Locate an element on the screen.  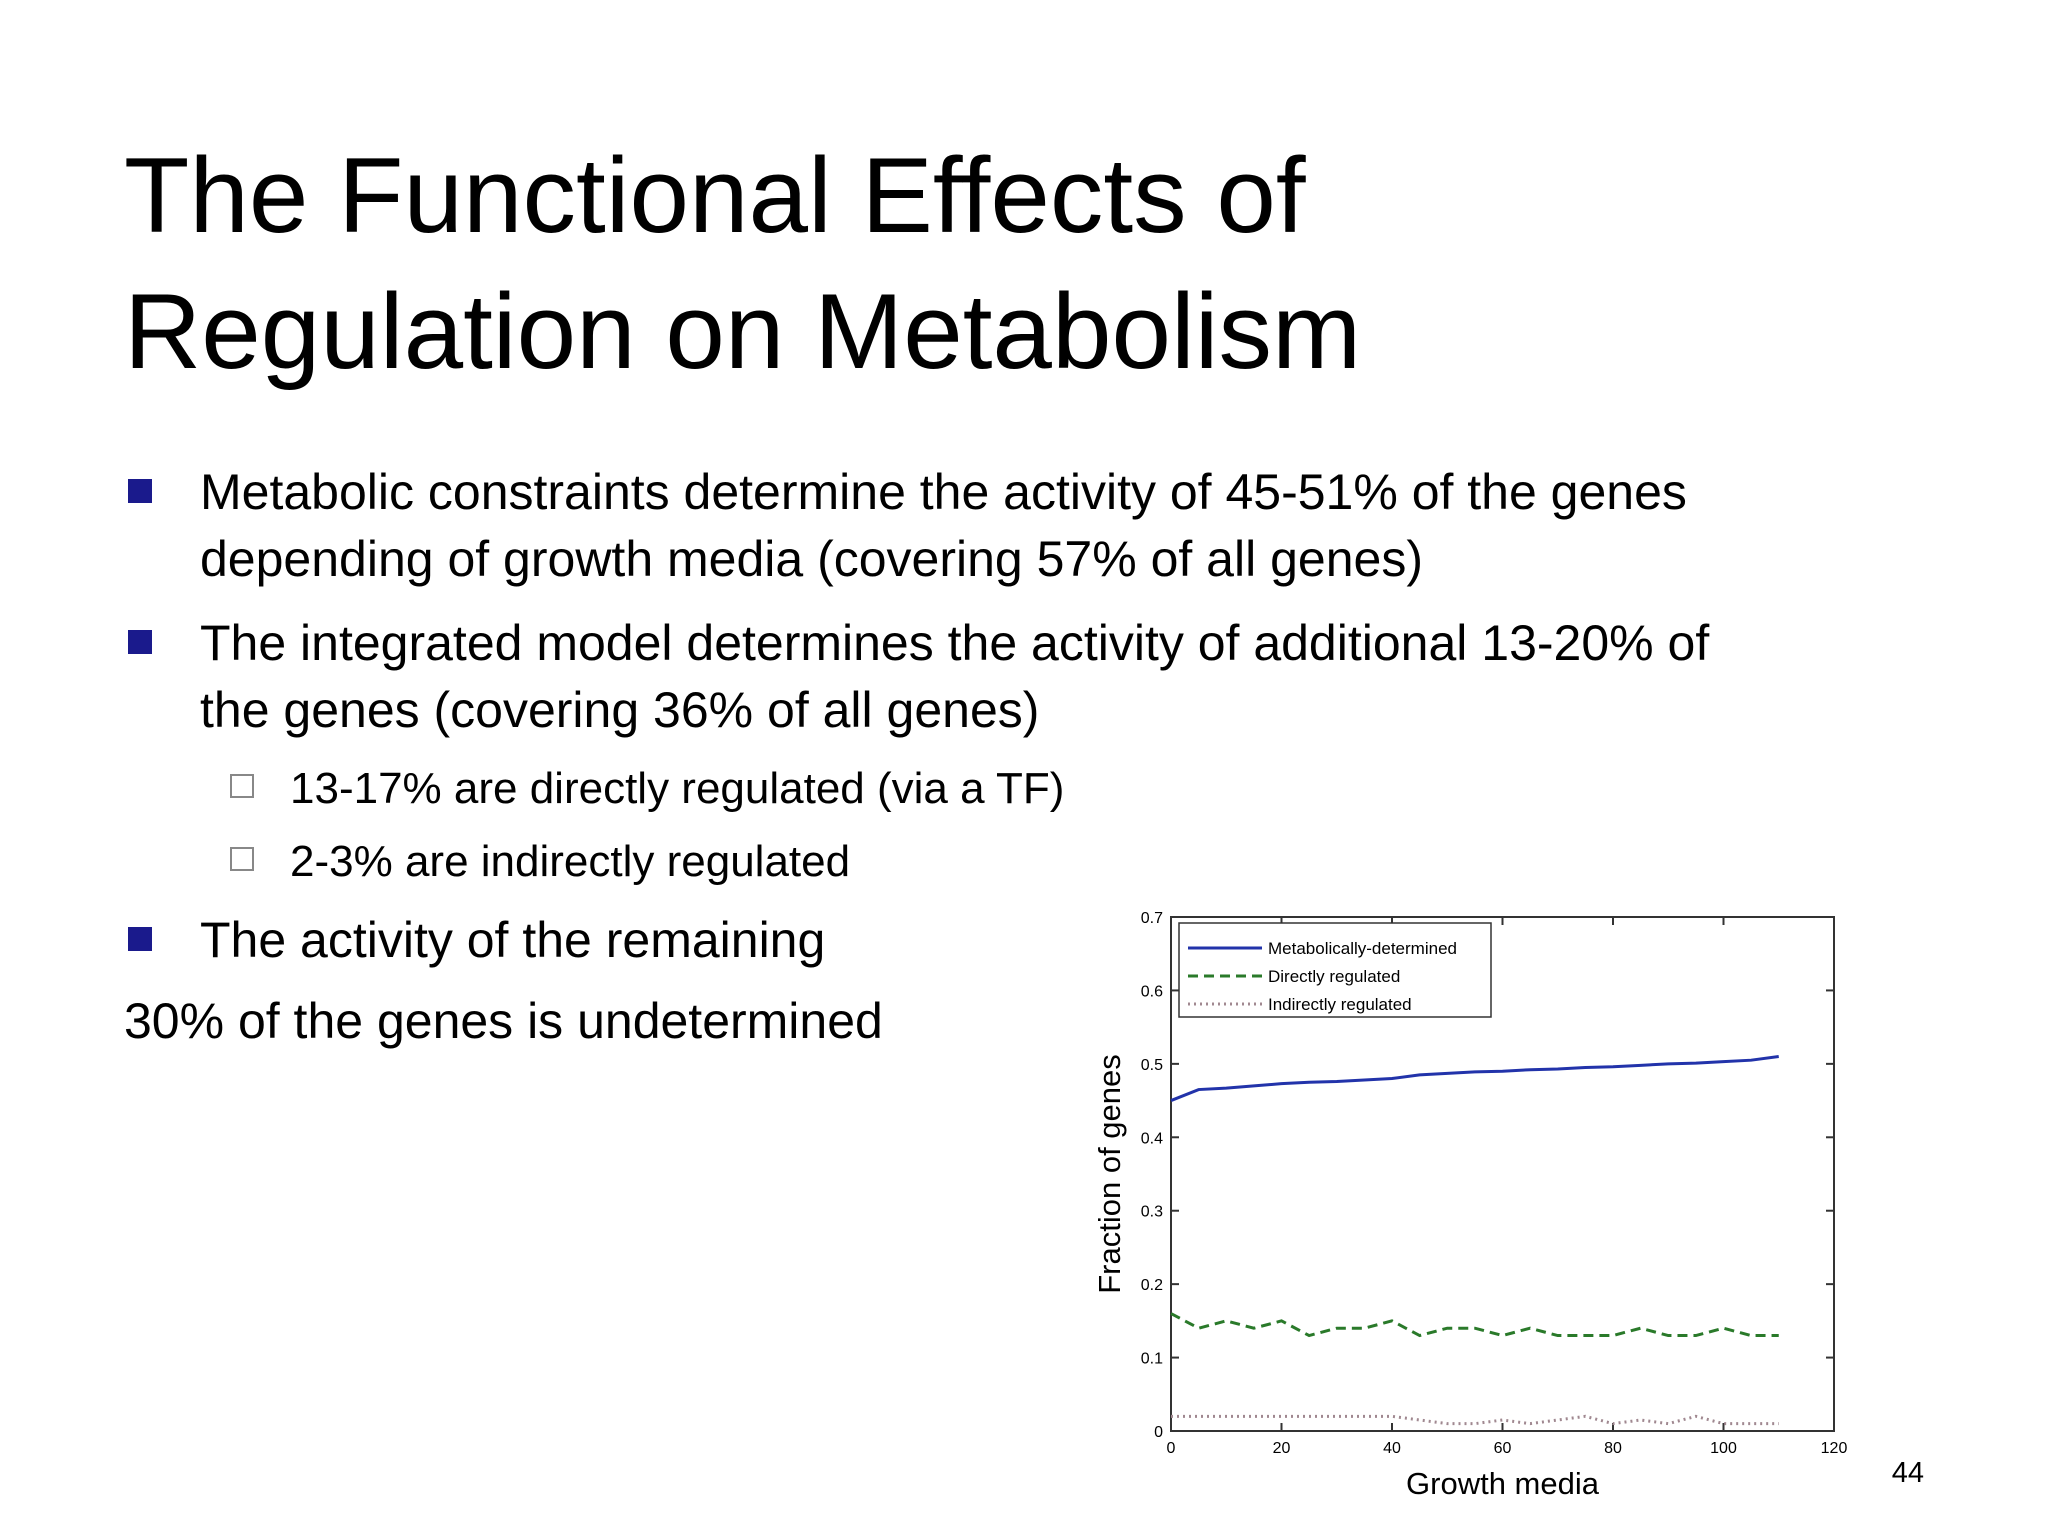
bullet-text: 30% of the genes is undetermined is located at coordinates (503, 1021).